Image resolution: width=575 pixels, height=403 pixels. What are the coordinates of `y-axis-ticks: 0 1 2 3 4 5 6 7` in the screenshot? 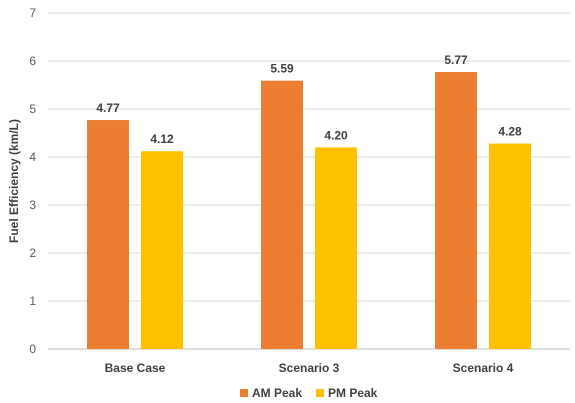 It's located at (32, 181).